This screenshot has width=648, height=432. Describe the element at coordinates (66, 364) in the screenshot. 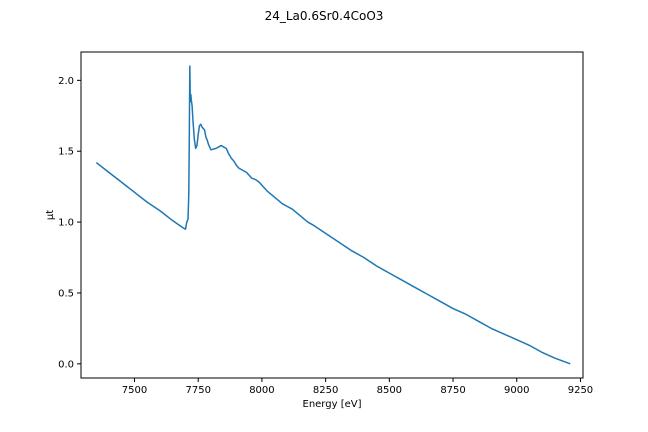

I see `y-tick-label: 0.0` at that location.